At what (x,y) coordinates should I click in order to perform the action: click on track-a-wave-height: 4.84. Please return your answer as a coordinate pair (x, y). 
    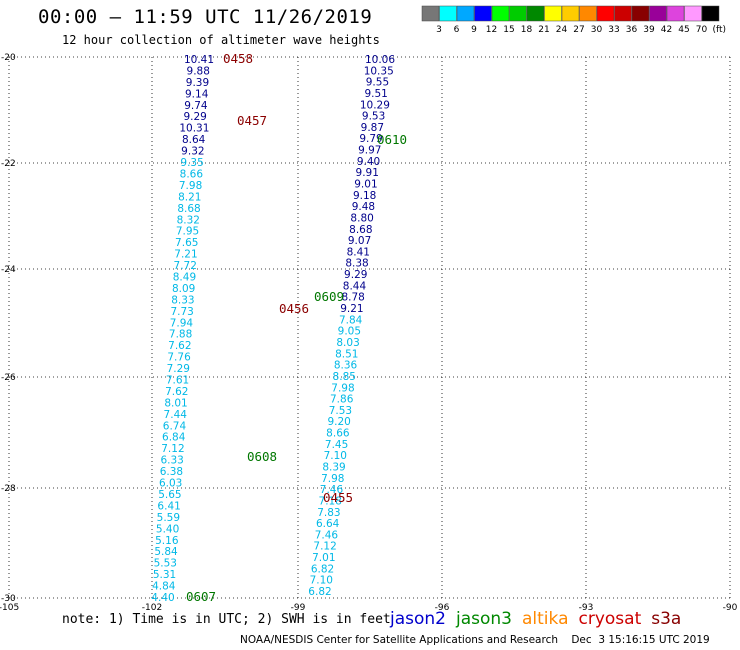
    Looking at the image, I should click on (164, 587).